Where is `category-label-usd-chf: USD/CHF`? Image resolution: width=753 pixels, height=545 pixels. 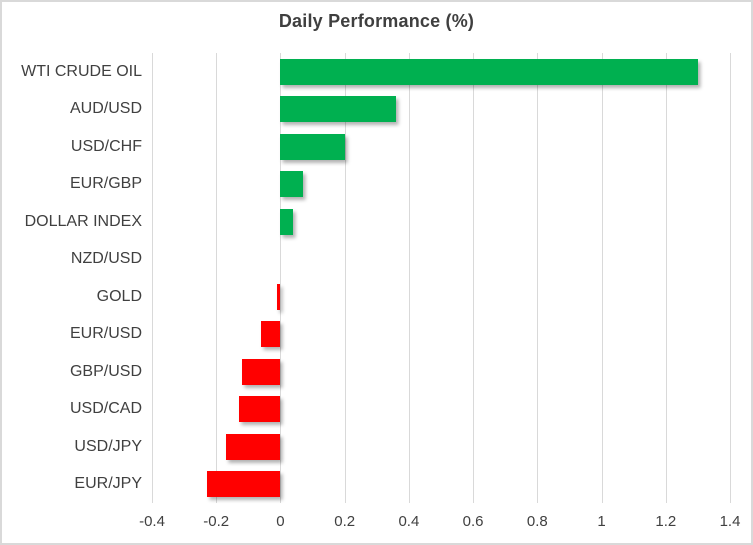 category-label-usd-chf: USD/CHF is located at coordinates (106, 146).